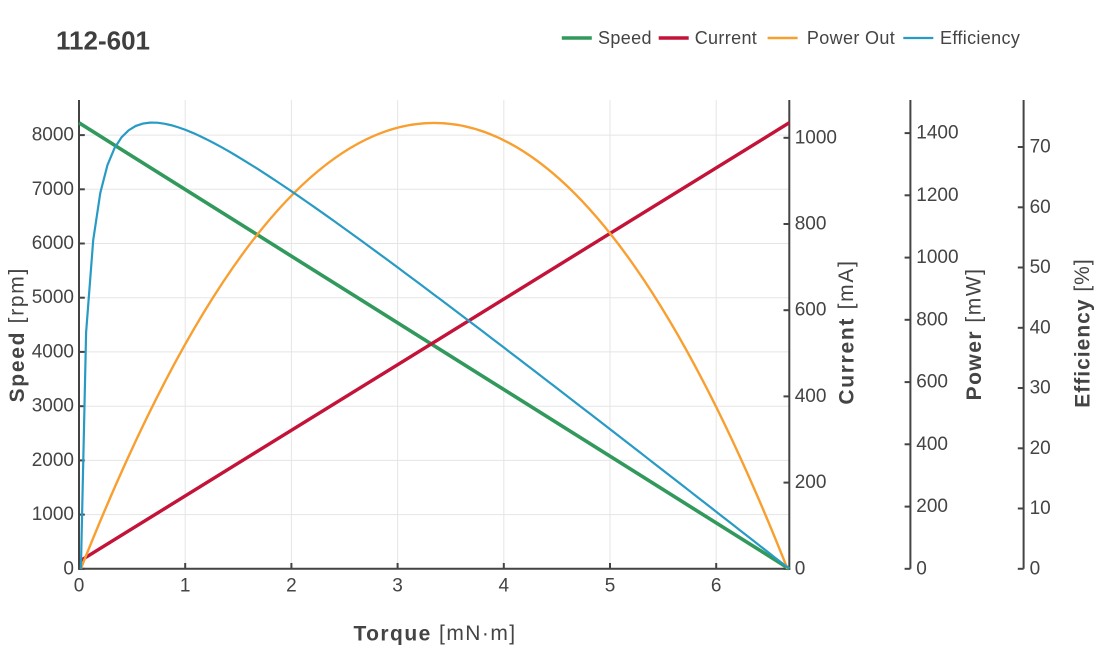 This screenshot has height=653, width=1104. I want to click on svg-text: 2000, so click(53, 460).